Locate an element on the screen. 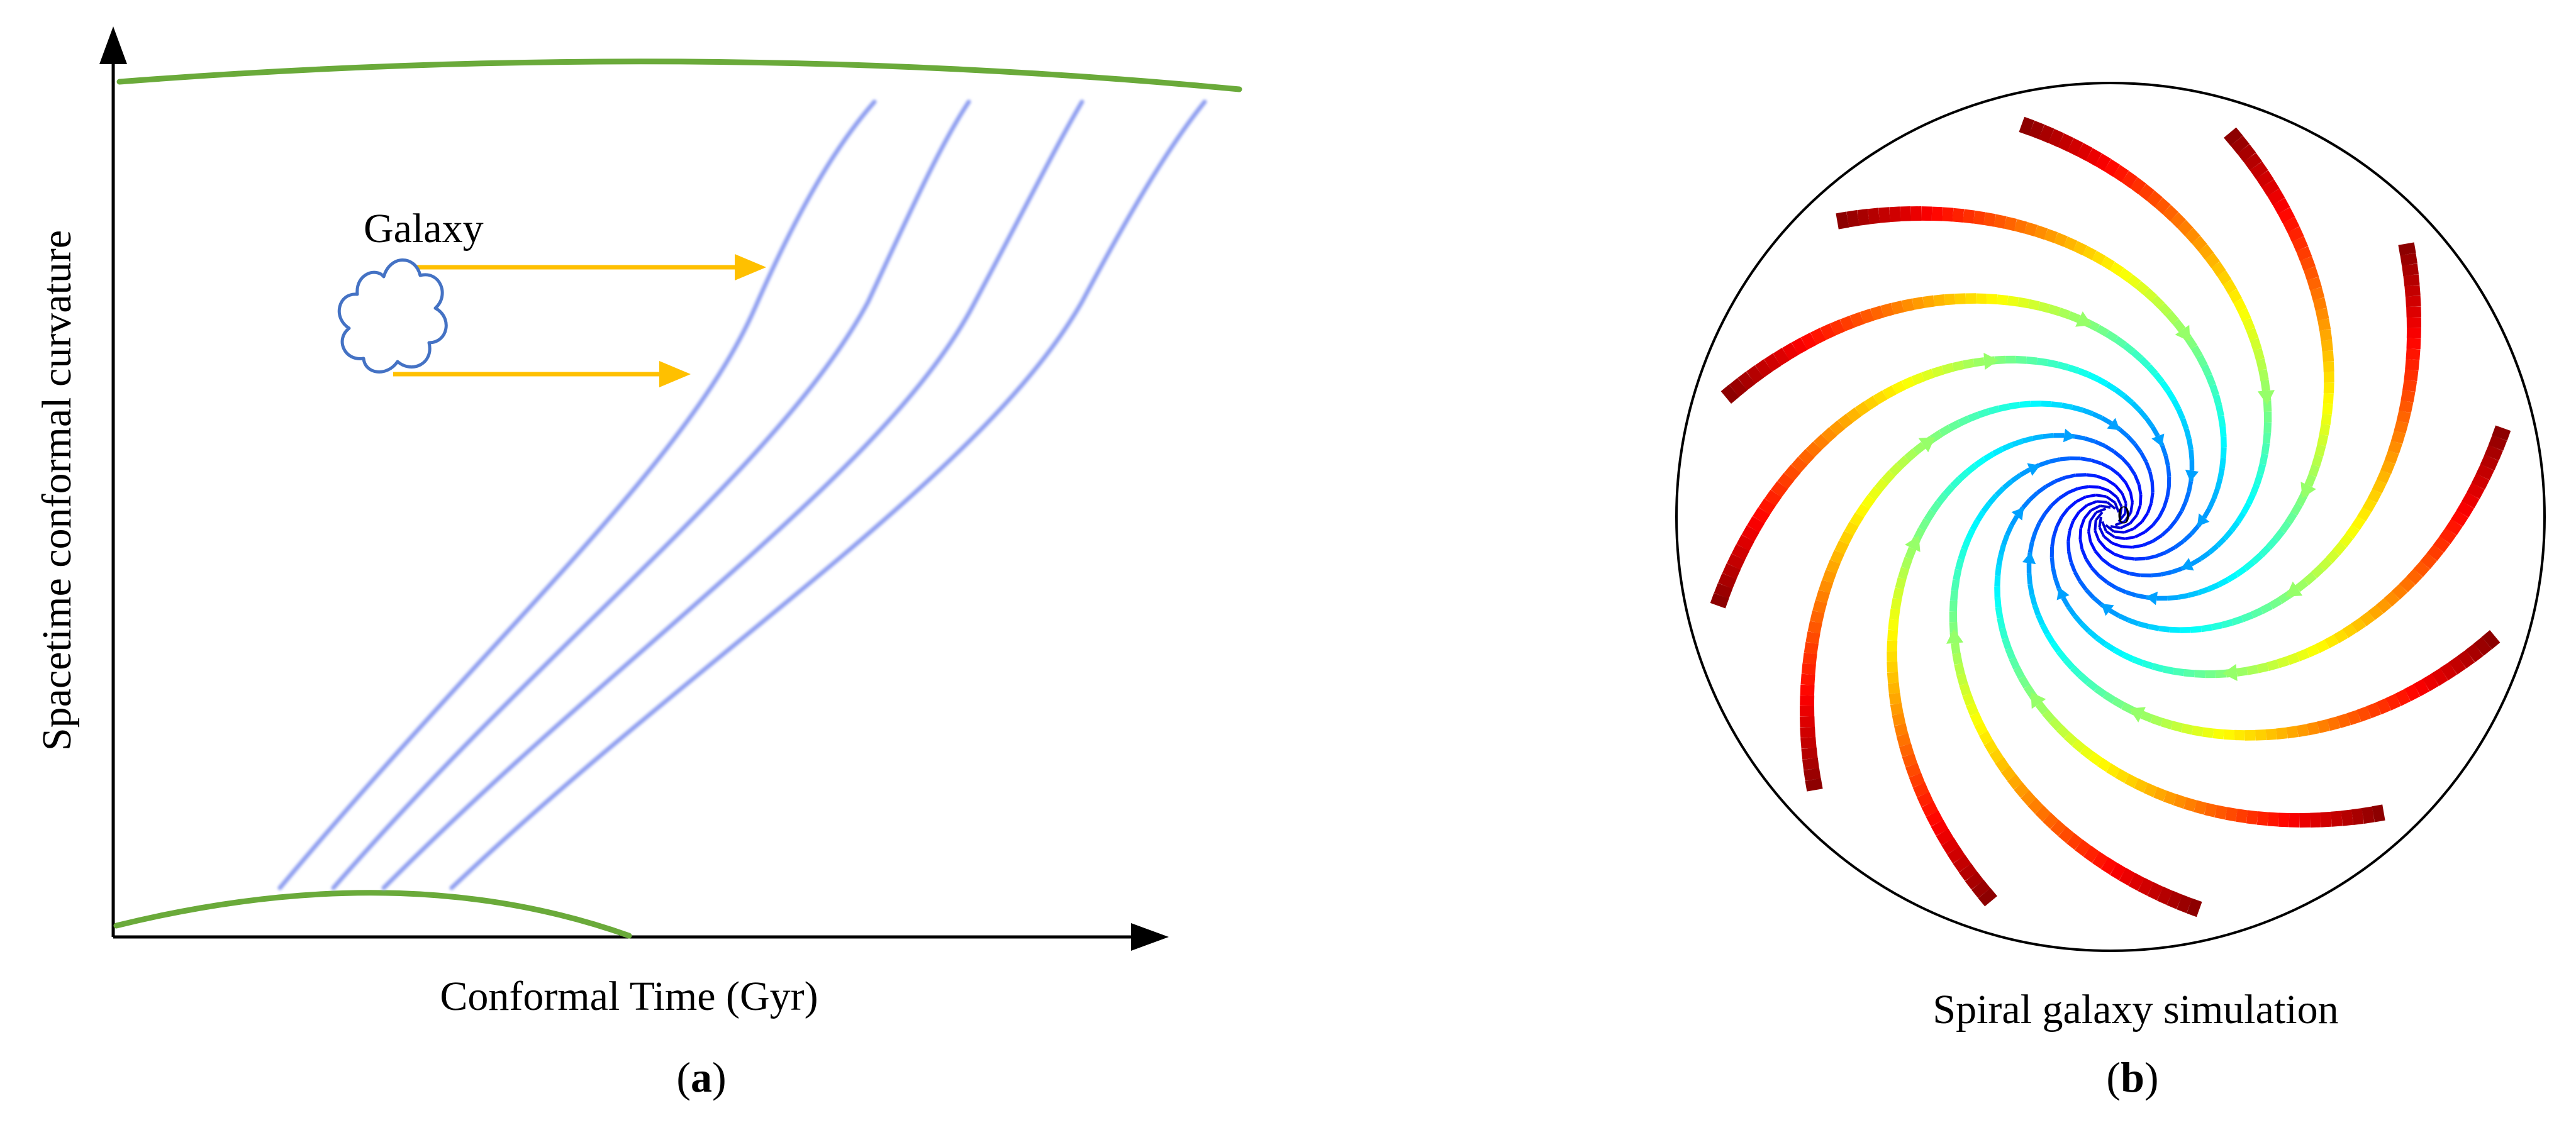  caption-a-letter: a is located at coordinates (701, 1077).